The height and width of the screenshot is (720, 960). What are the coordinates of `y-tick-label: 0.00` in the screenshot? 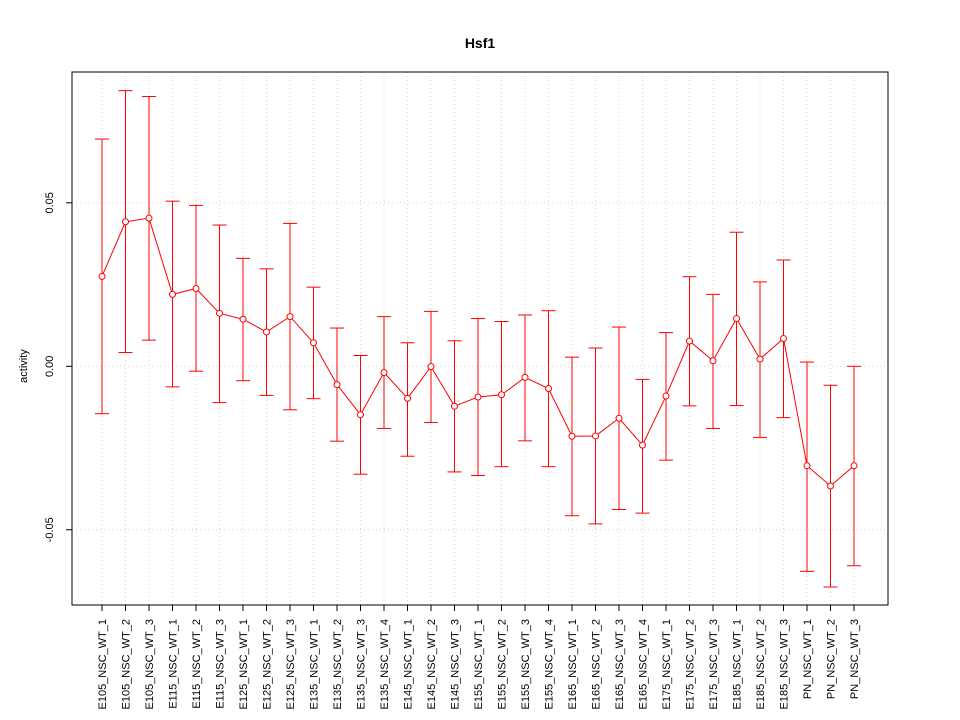 It's located at (50, 366).